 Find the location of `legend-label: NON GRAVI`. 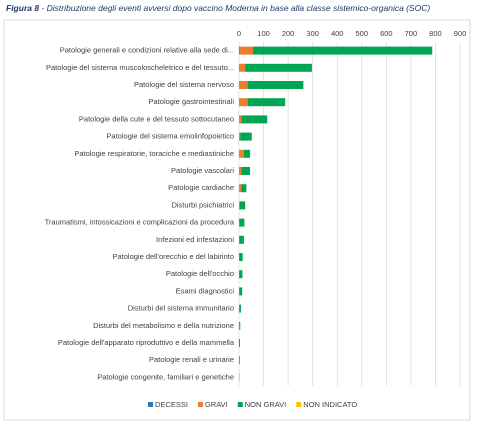

legend-label: NON GRAVI is located at coordinates (266, 404).